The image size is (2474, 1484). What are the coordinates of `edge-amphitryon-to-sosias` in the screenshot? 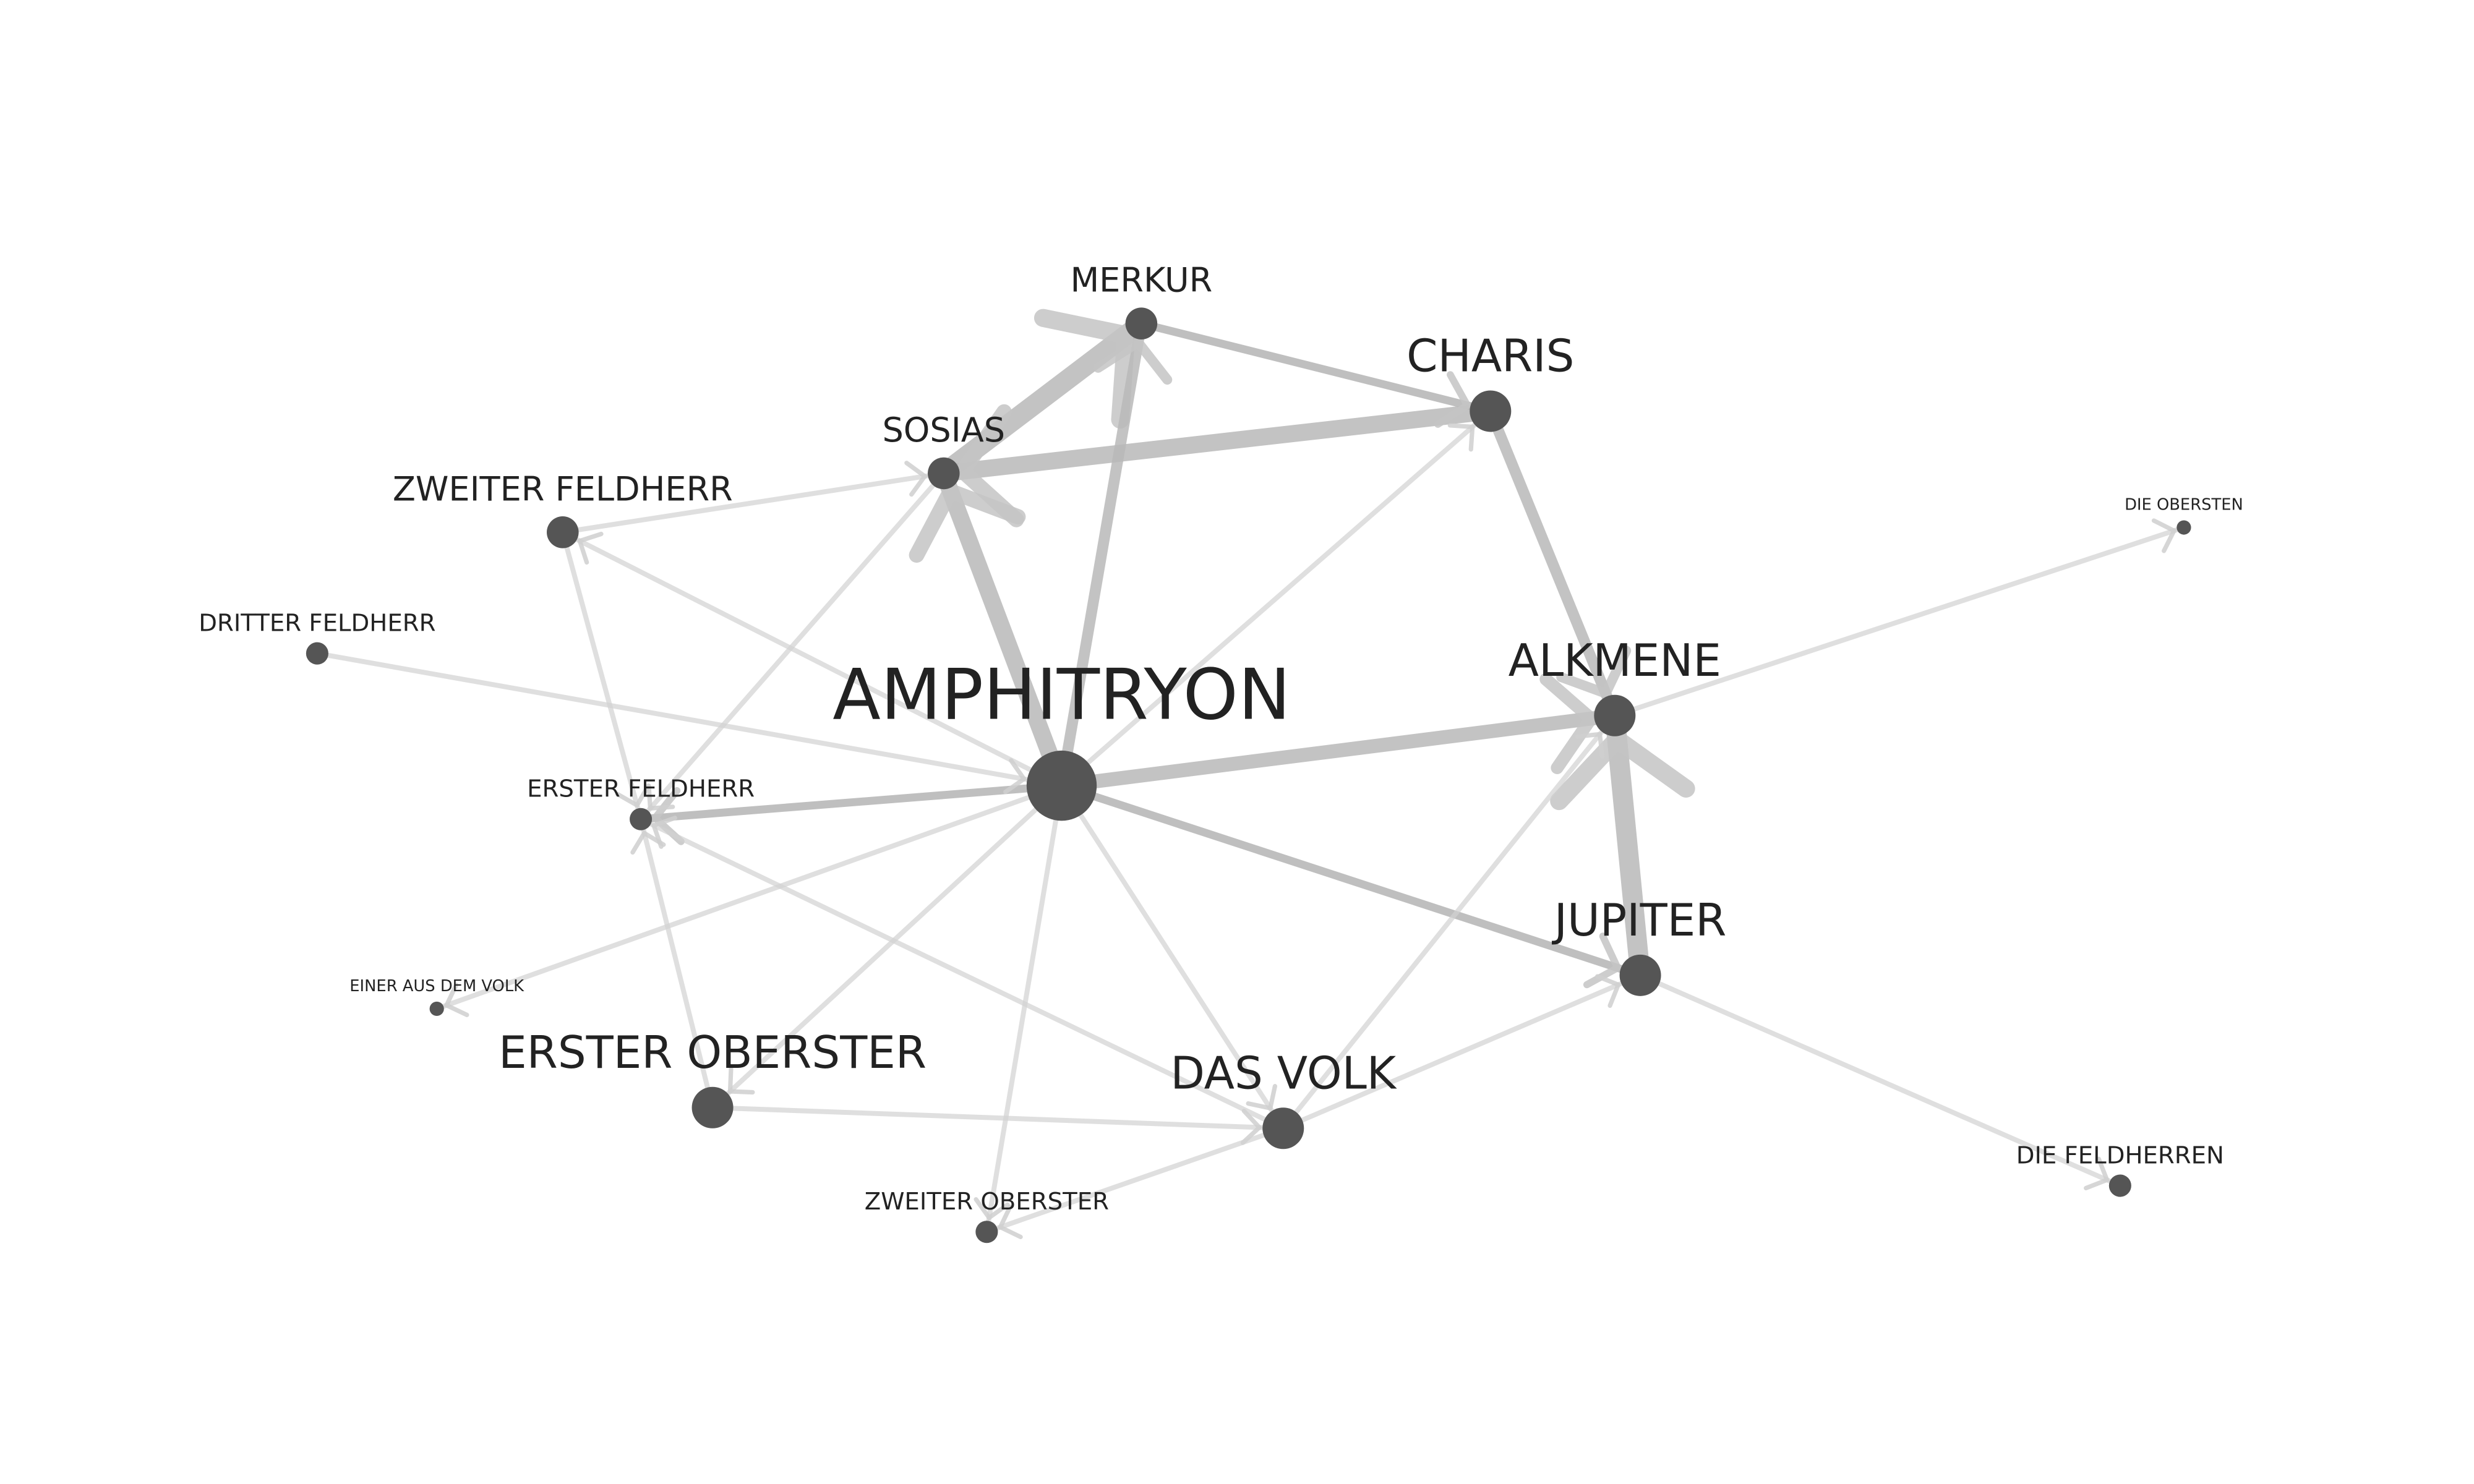 It's located at (990, 629).